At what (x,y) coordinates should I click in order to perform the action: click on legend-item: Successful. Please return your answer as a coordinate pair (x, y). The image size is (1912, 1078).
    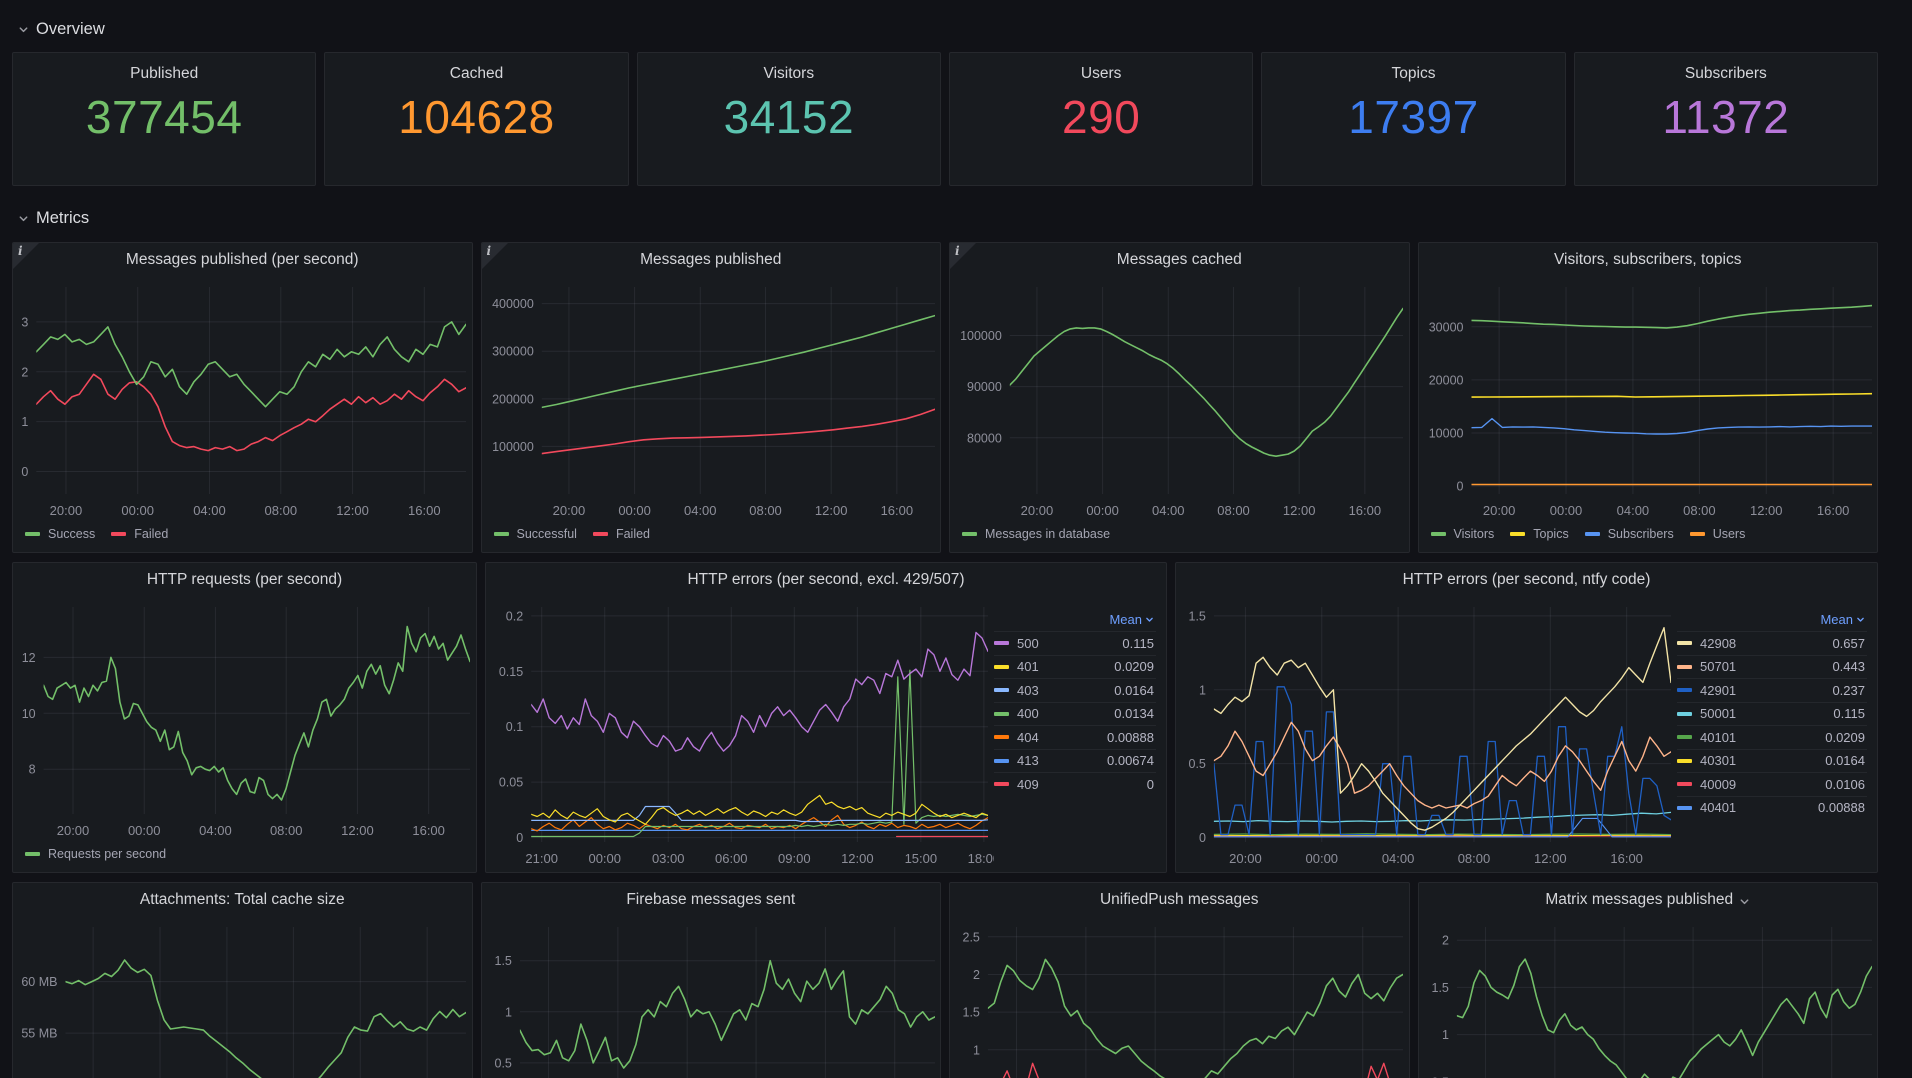
    Looking at the image, I should click on (535, 534).